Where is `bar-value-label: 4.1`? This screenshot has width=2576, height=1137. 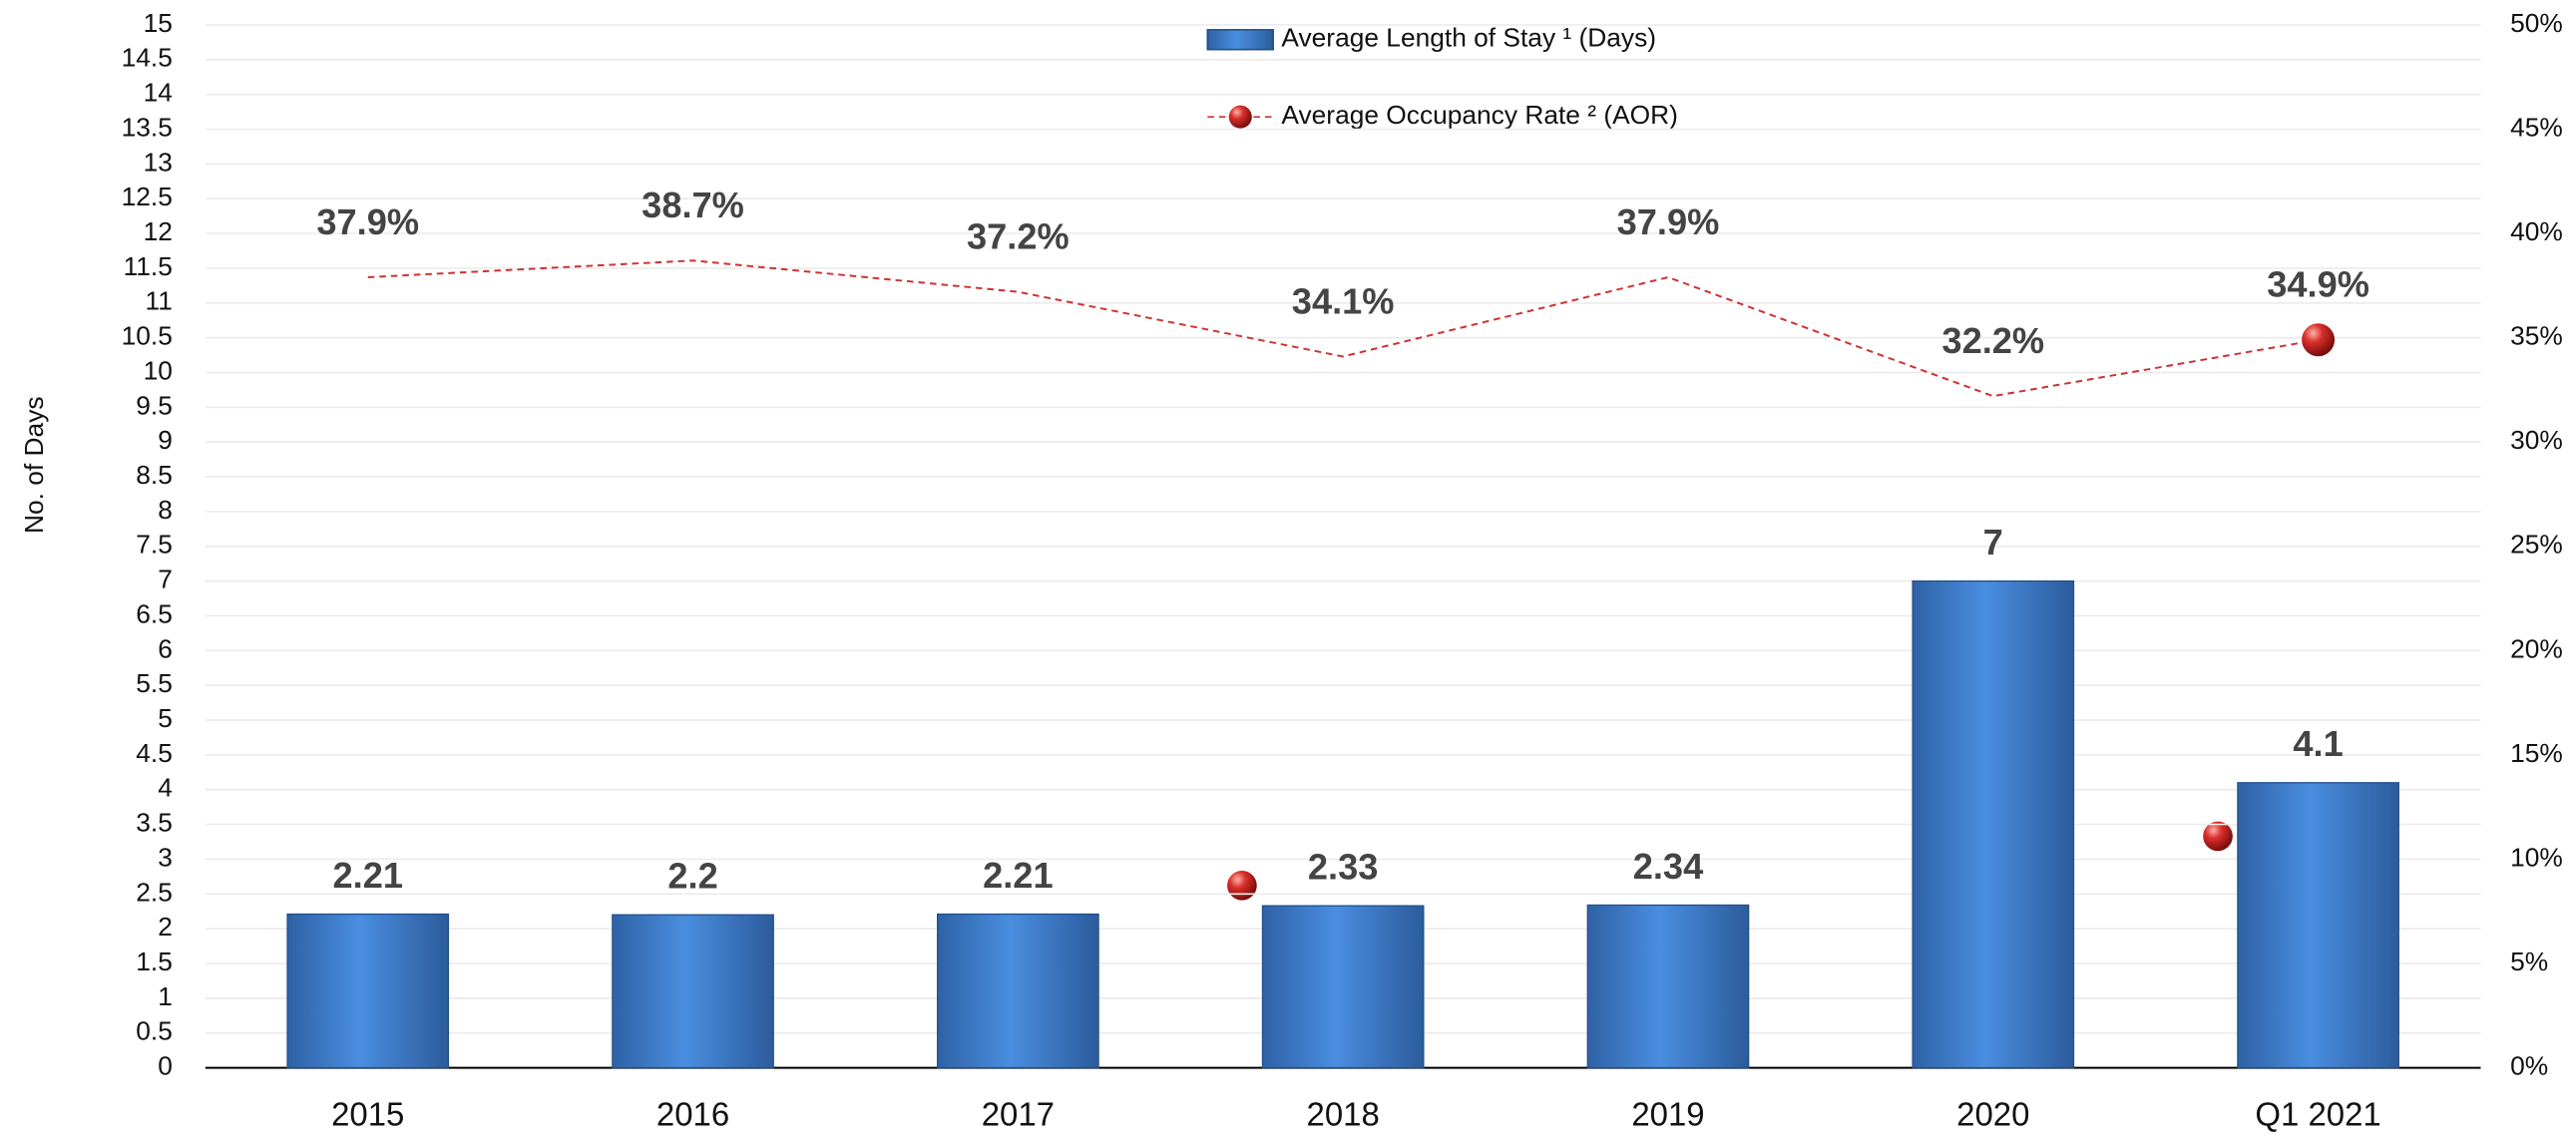
bar-value-label: 4.1 is located at coordinates (2318, 743).